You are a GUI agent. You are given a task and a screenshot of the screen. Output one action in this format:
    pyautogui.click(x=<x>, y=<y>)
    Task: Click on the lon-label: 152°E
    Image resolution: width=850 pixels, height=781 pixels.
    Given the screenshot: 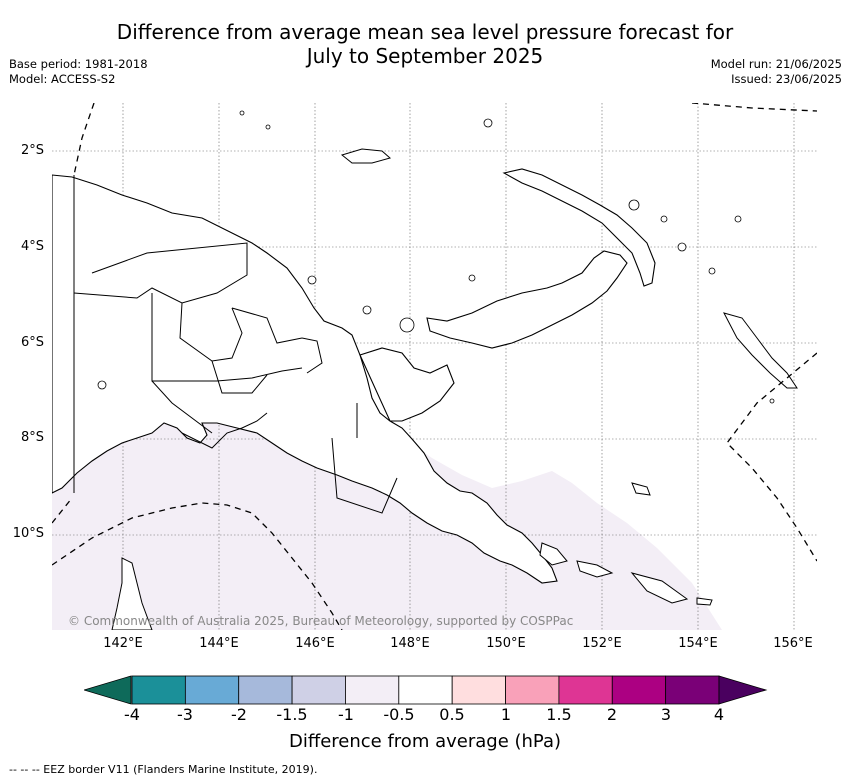 What is the action you would take?
    pyautogui.click(x=602, y=643)
    